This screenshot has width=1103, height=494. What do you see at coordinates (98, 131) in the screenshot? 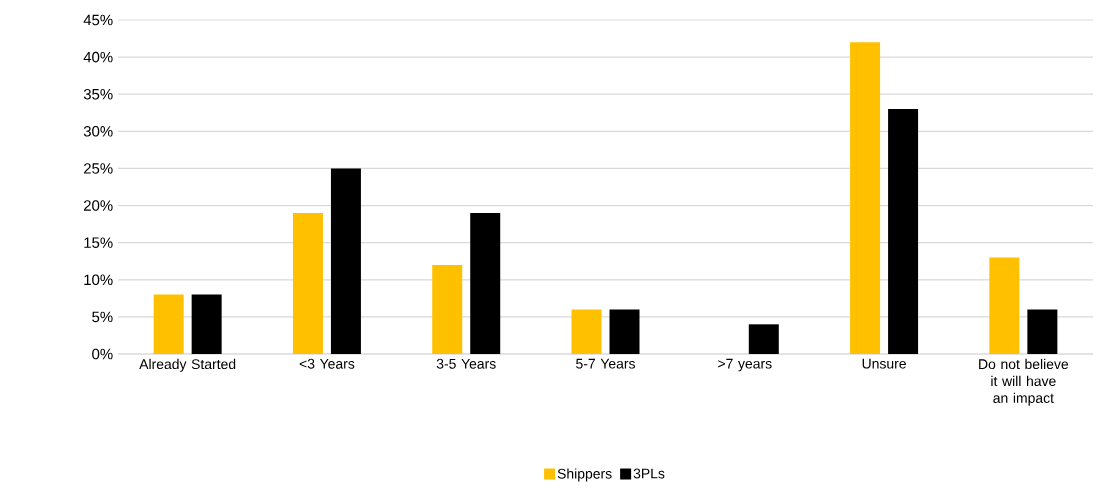
I see `y-tick-label: 30%` at bounding box center [98, 131].